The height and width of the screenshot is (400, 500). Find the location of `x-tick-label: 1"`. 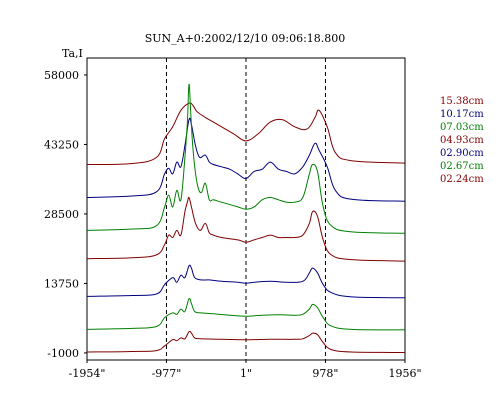

x-tick-label: 1" is located at coordinates (246, 373).